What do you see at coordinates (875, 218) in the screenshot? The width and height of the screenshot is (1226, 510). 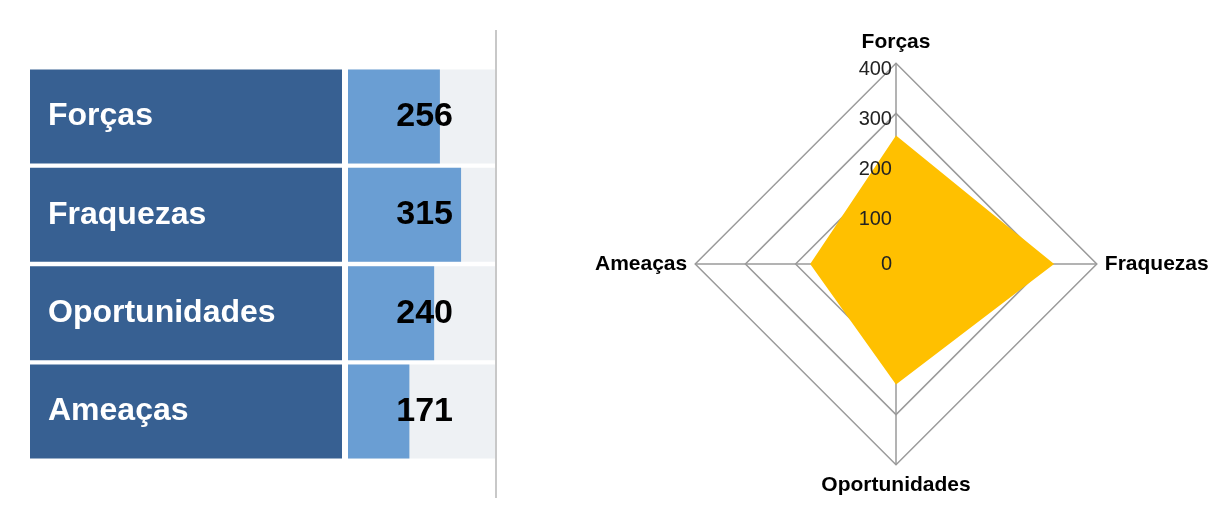 I see `y-tick-label: 100` at bounding box center [875, 218].